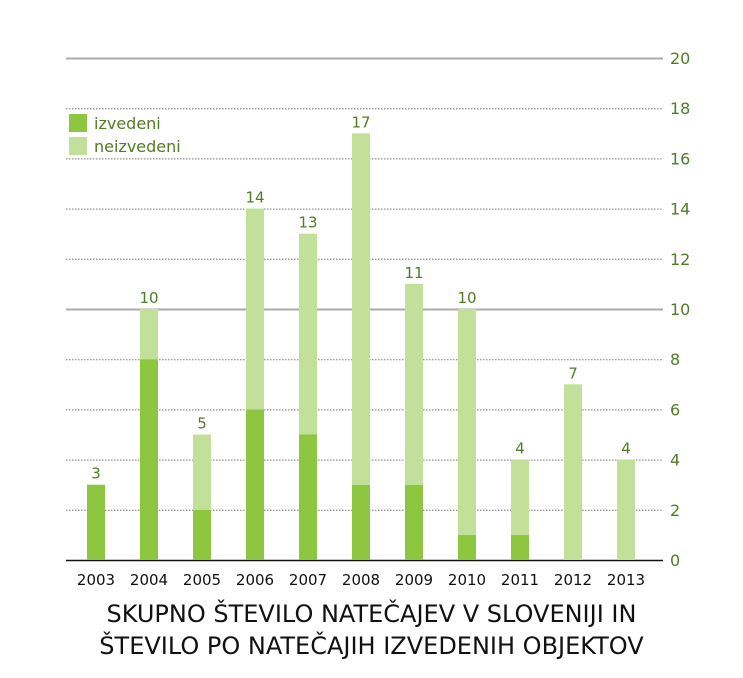  Describe the element at coordinates (675, 460) in the screenshot. I see `y-tick-label: 4` at that location.